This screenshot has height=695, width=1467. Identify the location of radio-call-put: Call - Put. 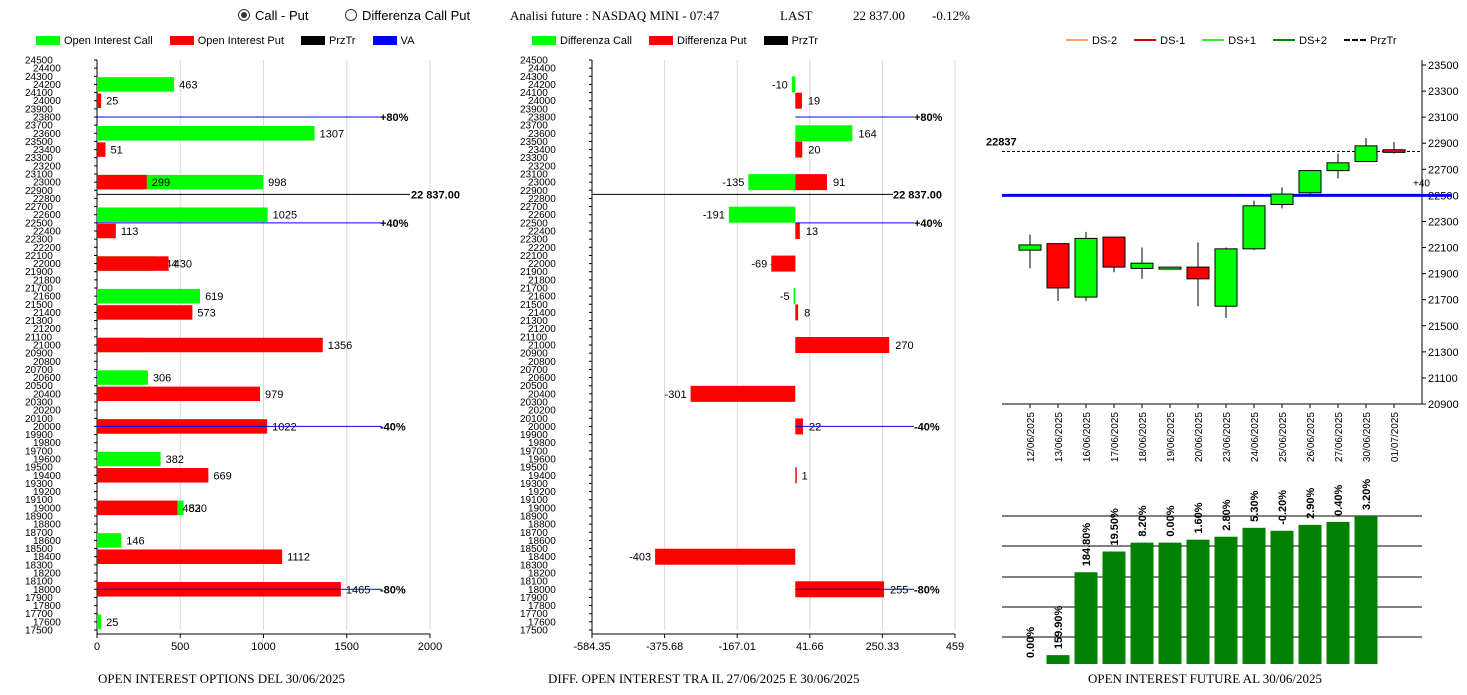
(273, 15).